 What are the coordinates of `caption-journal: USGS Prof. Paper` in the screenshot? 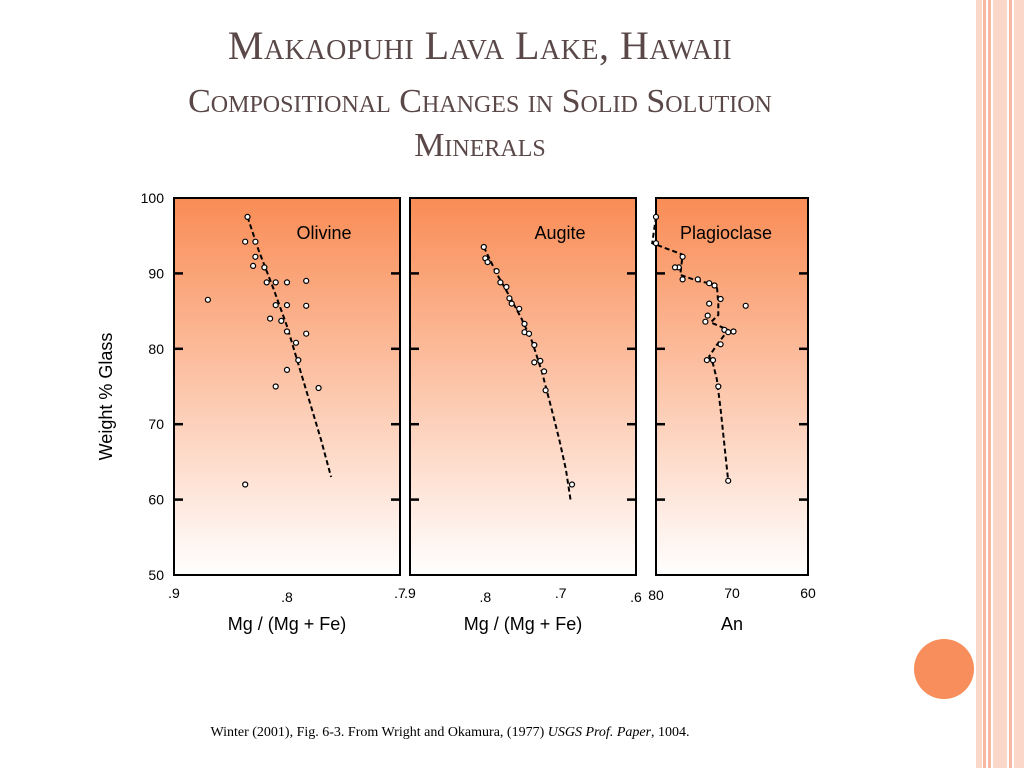 It's located at (599, 732).